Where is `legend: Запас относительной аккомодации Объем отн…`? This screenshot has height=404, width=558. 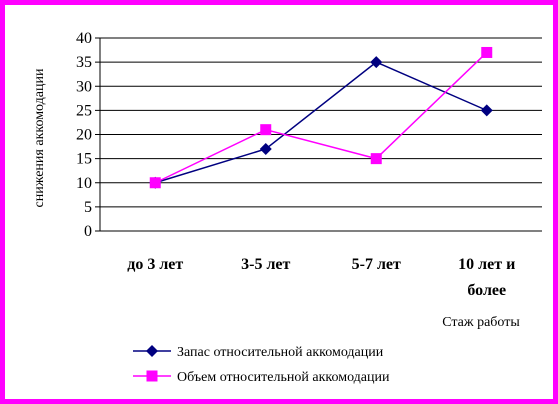 legend: Запас относительной аккомодации Объем отн… is located at coordinates (261, 365).